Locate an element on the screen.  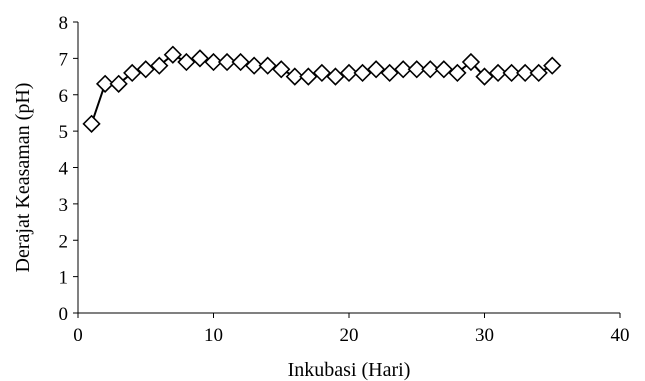
x-tick-labels: 0 10 20 30 40 is located at coordinates (351, 329).